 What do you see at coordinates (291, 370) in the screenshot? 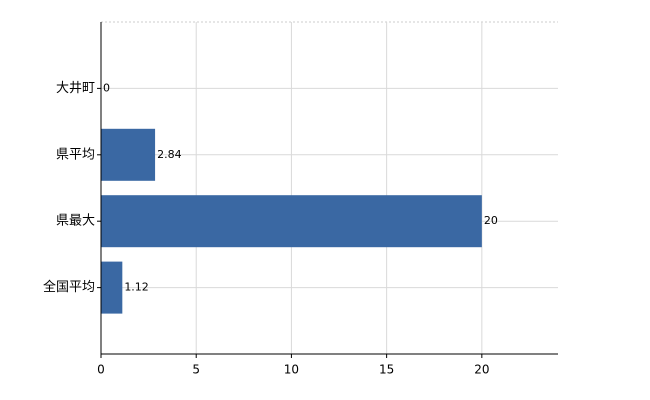
I see `x-tick-label: 10` at bounding box center [291, 370].